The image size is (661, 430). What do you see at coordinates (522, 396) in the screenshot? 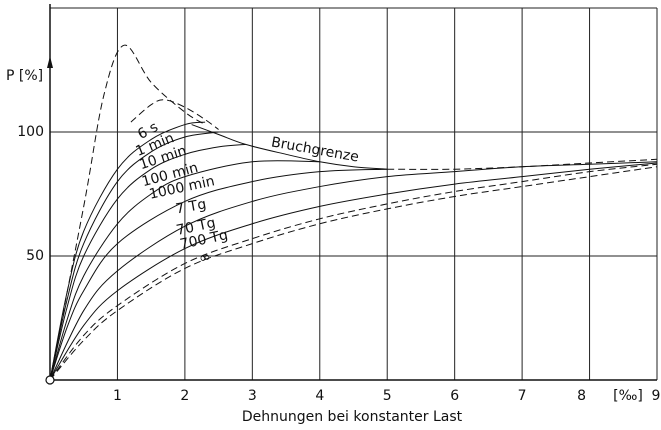
I see `x-tick-label: 7` at bounding box center [522, 396].